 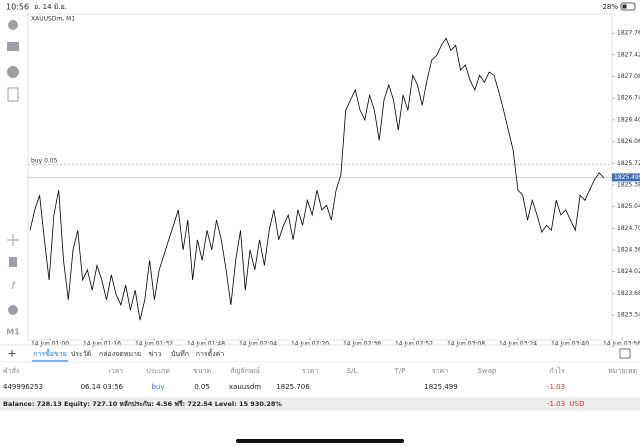 What do you see at coordinates (628, 98) in the screenshot?
I see `y-tick-label: 1826.740` at bounding box center [628, 98].